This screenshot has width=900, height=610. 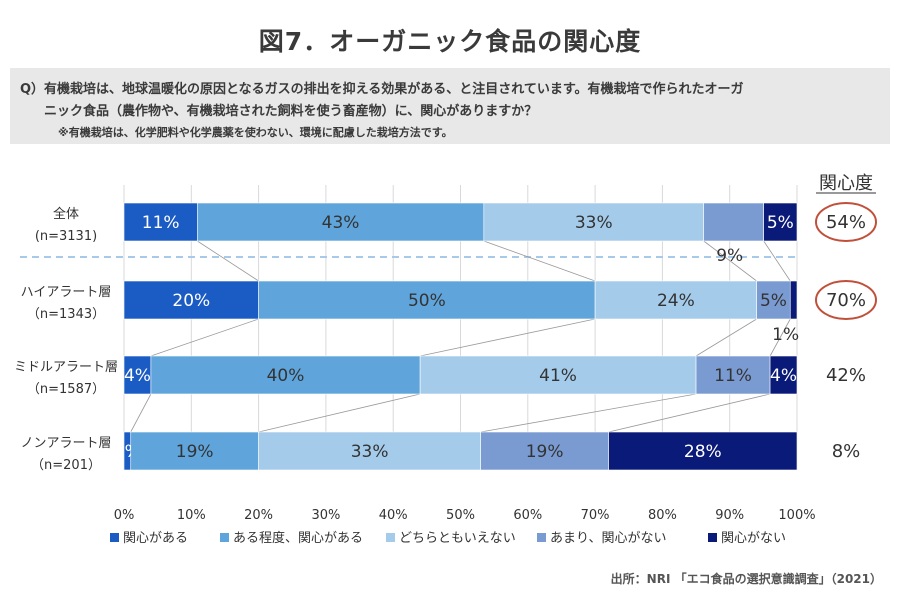 I want to click on interest-value: 54%, so click(x=846, y=222).